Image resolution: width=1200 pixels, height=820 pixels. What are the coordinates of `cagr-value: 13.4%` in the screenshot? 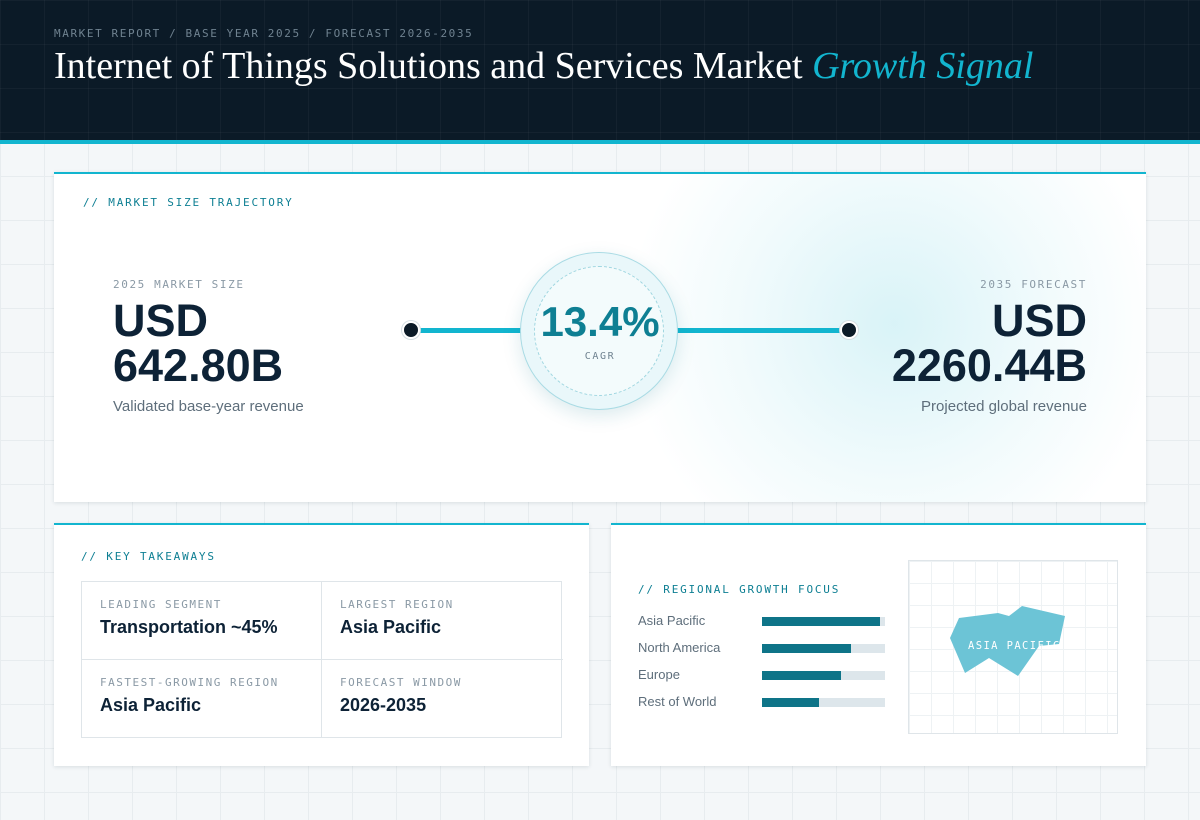 It's located at (600, 321).